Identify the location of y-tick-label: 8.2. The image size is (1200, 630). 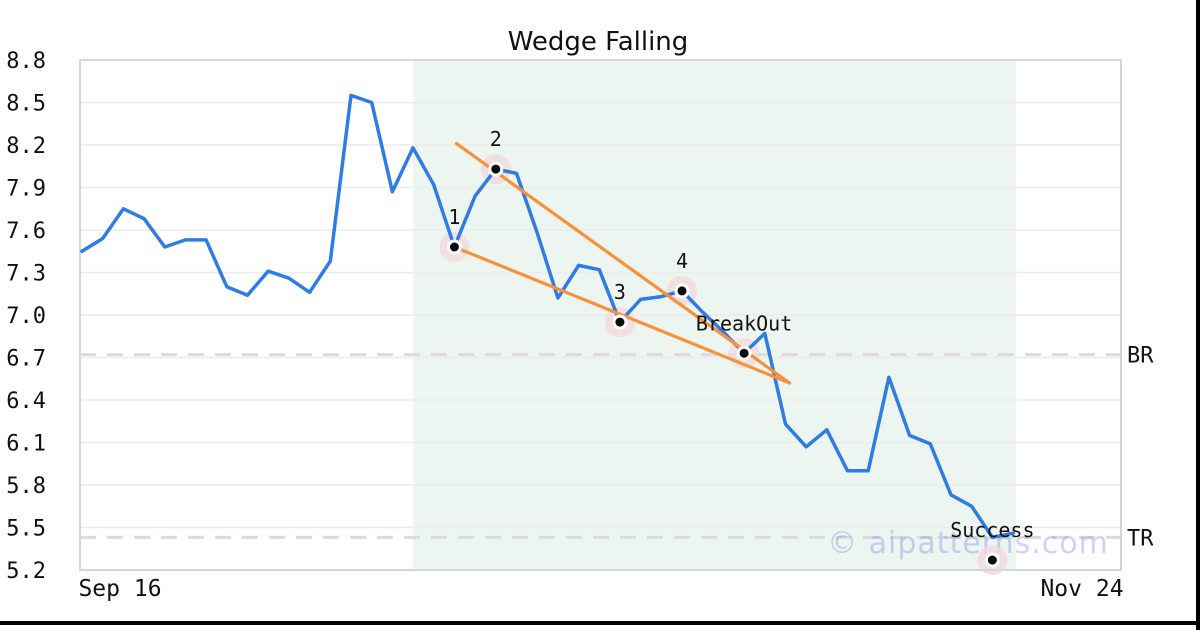
(26, 146).